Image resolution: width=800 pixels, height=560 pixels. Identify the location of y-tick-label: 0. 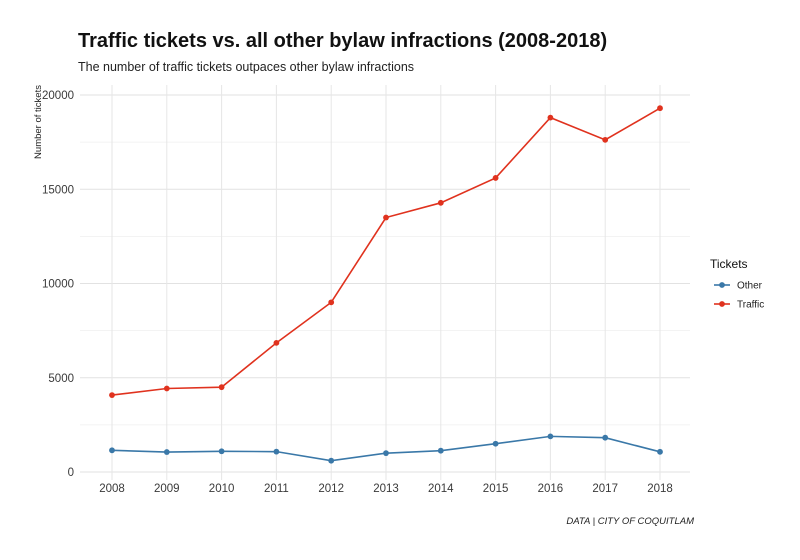
(71, 473).